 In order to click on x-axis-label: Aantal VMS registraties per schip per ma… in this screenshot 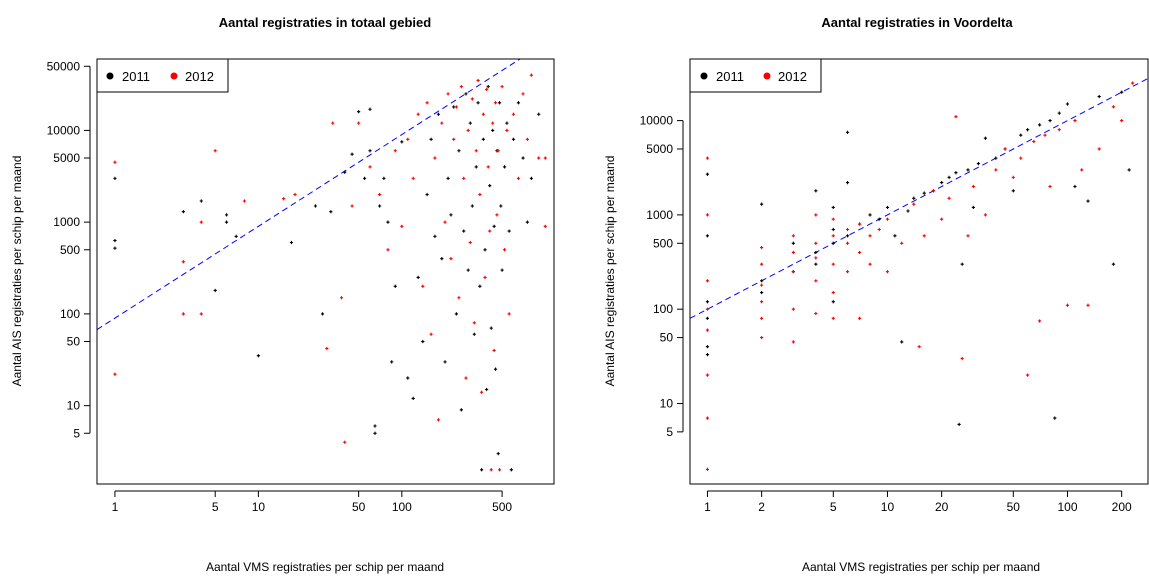, I will do `click(921, 567)`.